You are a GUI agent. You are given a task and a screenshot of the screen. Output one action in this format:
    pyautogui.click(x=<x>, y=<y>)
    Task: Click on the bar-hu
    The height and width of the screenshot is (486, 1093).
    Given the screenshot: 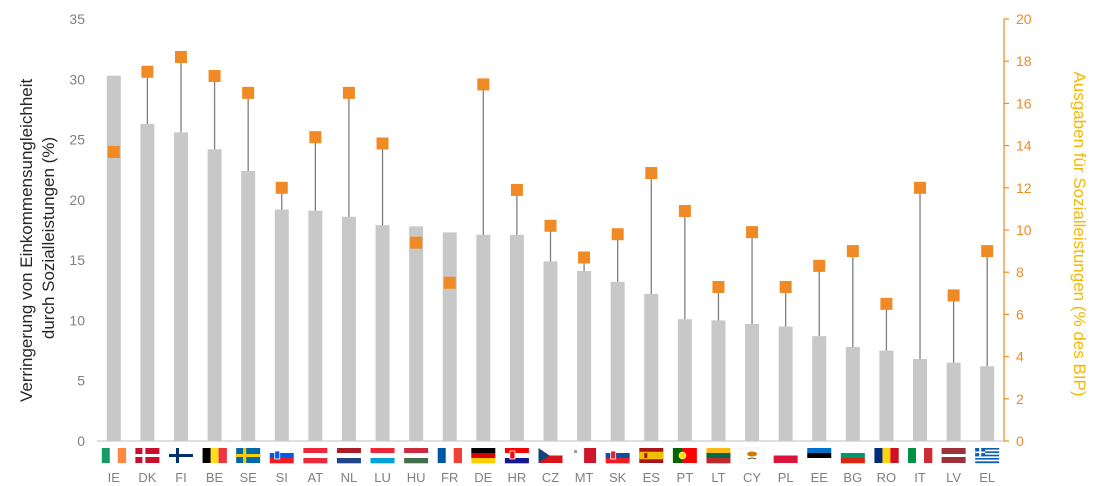 What is the action you would take?
    pyautogui.click(x=416, y=333)
    